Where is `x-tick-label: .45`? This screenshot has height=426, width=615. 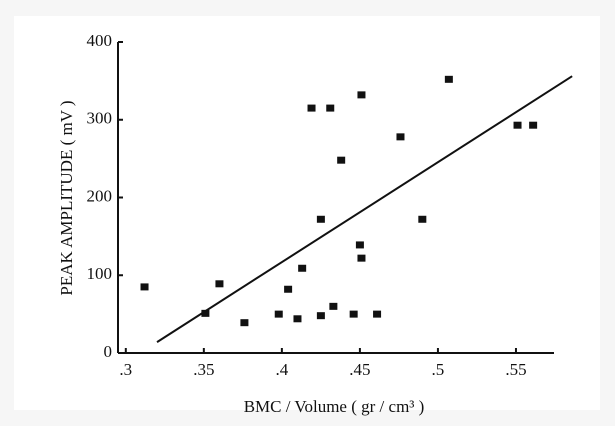 x-tick-label: .45 is located at coordinates (359, 369).